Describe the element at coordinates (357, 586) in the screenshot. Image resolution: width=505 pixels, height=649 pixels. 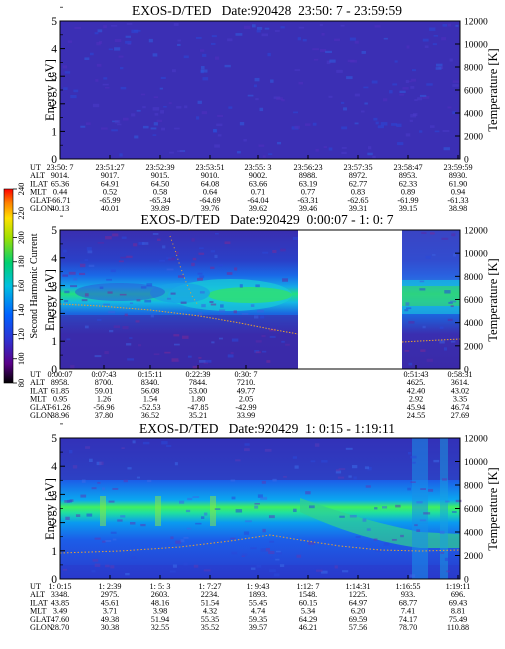
I see `table-cell: 1:14:31` at that location.